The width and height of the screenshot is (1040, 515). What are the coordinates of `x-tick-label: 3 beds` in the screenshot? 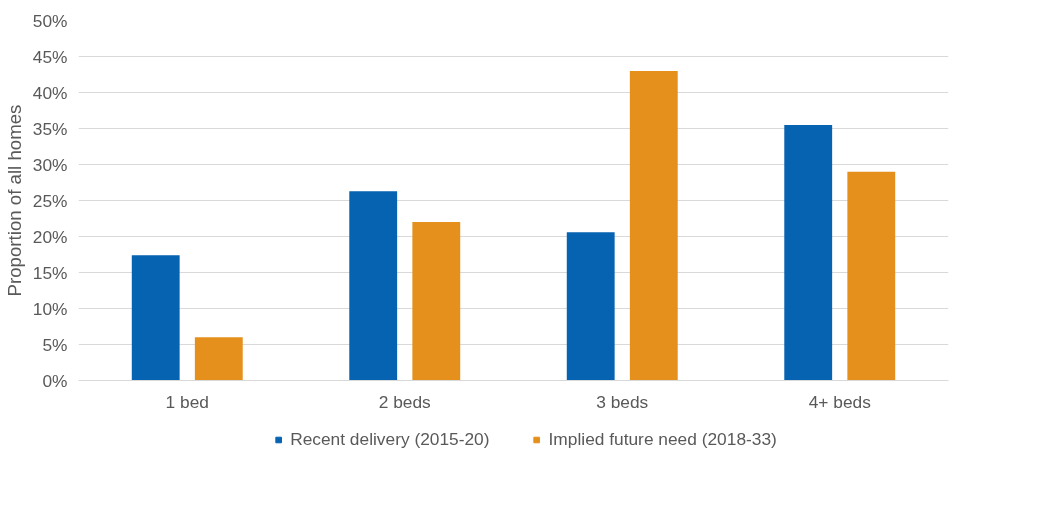 It's located at (622, 401).